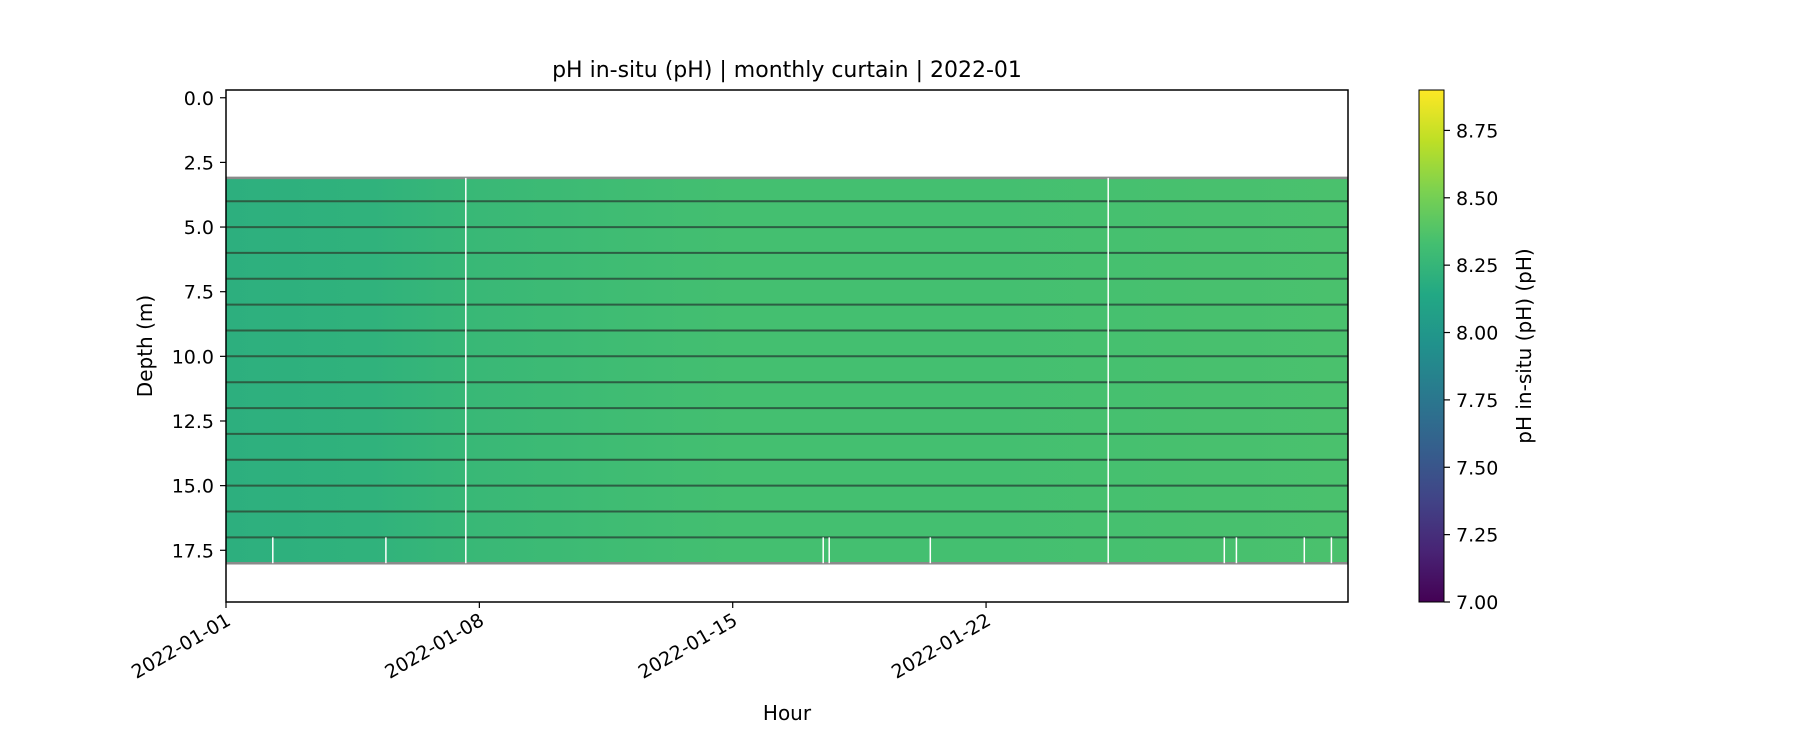 The height and width of the screenshot is (750, 1800). Describe the element at coordinates (193, 422) in the screenshot. I see `y-tick-label: 12.5` at that location.